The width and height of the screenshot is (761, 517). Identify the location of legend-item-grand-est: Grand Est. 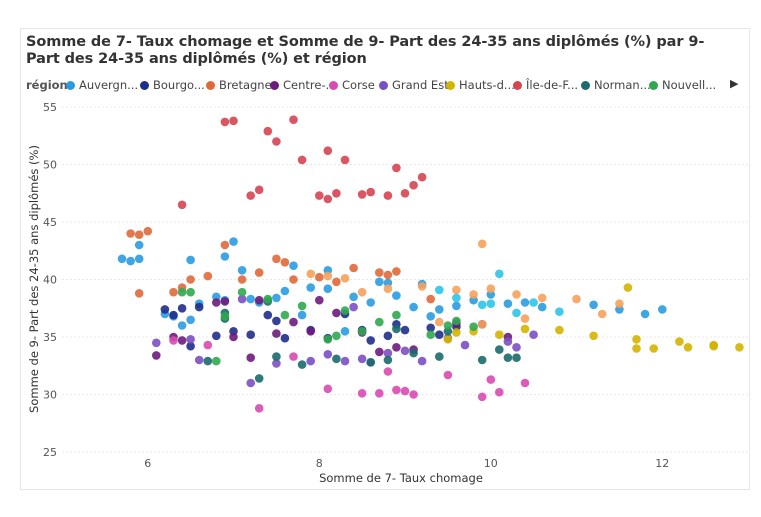
(414, 85).